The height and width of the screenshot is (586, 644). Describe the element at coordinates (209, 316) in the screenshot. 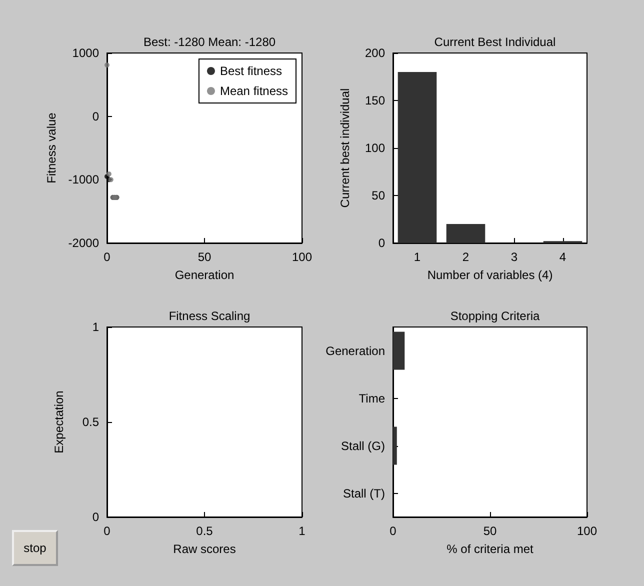

I see `chart-title: Fitness Scaling` at that location.